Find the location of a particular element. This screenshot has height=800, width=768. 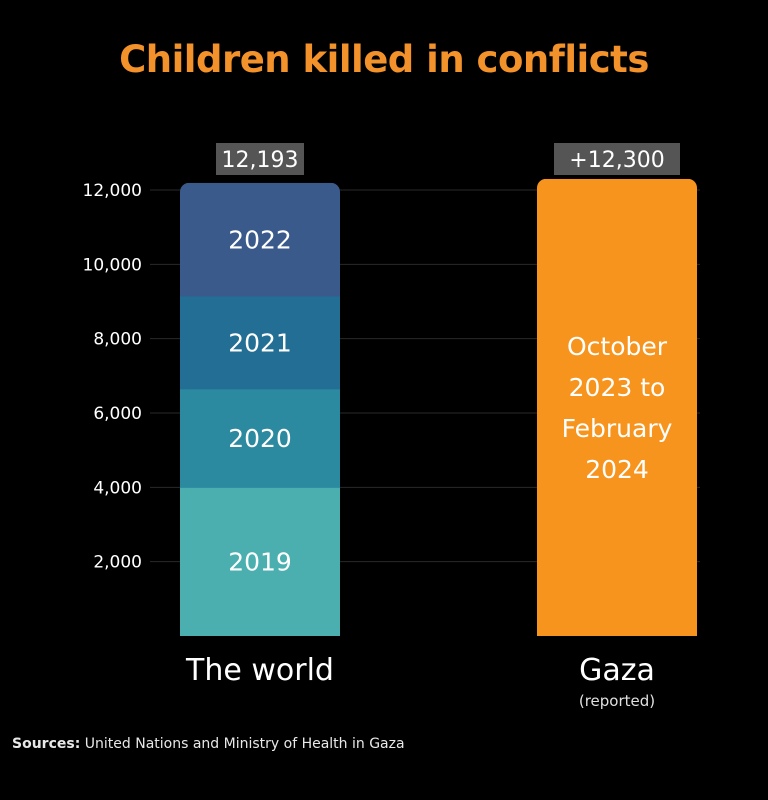

segment-label: 2023 to is located at coordinates (617, 387).